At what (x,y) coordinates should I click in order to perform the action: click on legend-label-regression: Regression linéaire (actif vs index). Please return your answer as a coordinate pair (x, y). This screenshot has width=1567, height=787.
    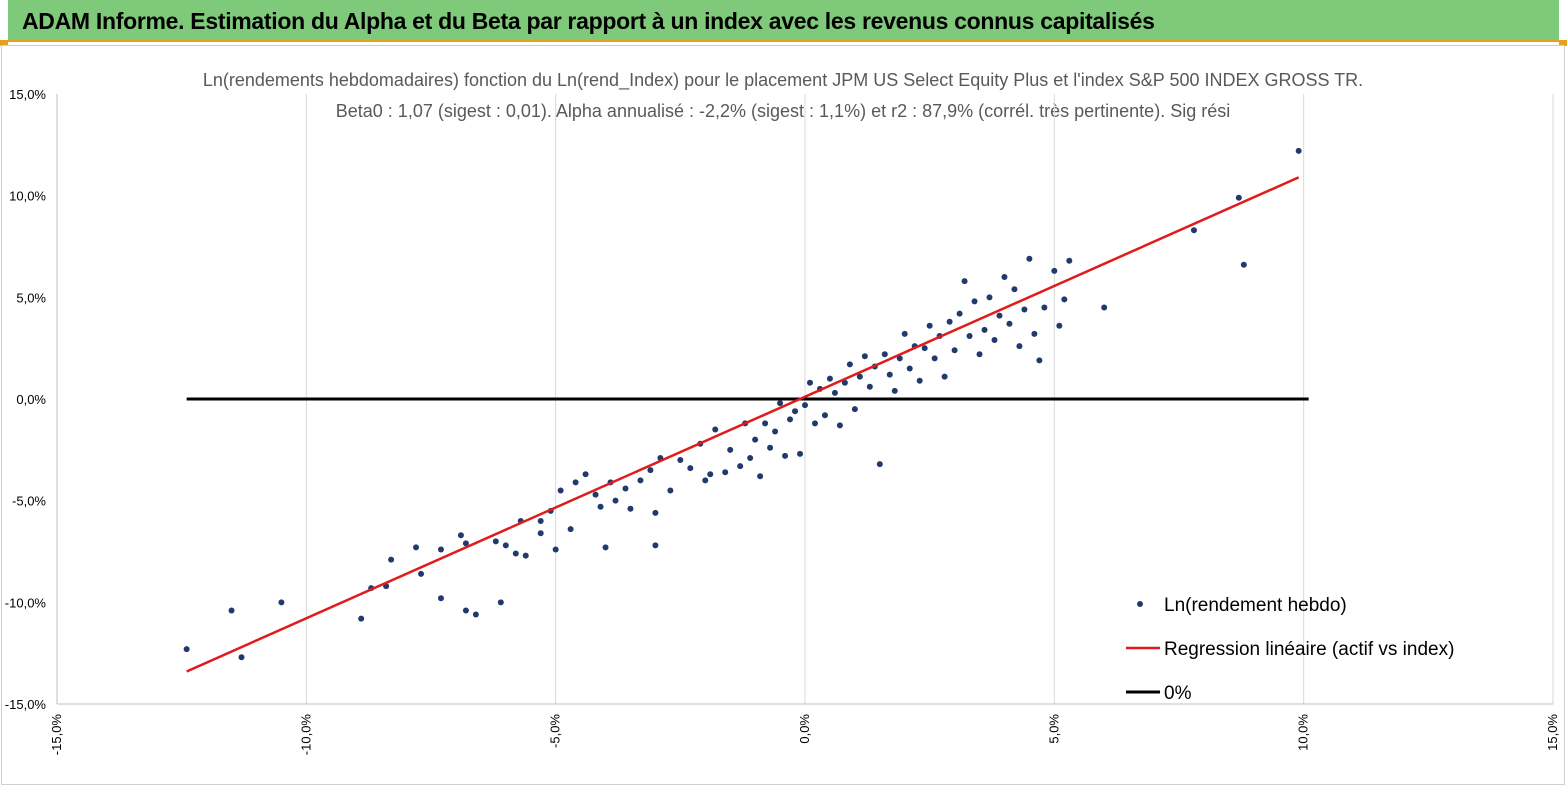
    Looking at the image, I should click on (1309, 649).